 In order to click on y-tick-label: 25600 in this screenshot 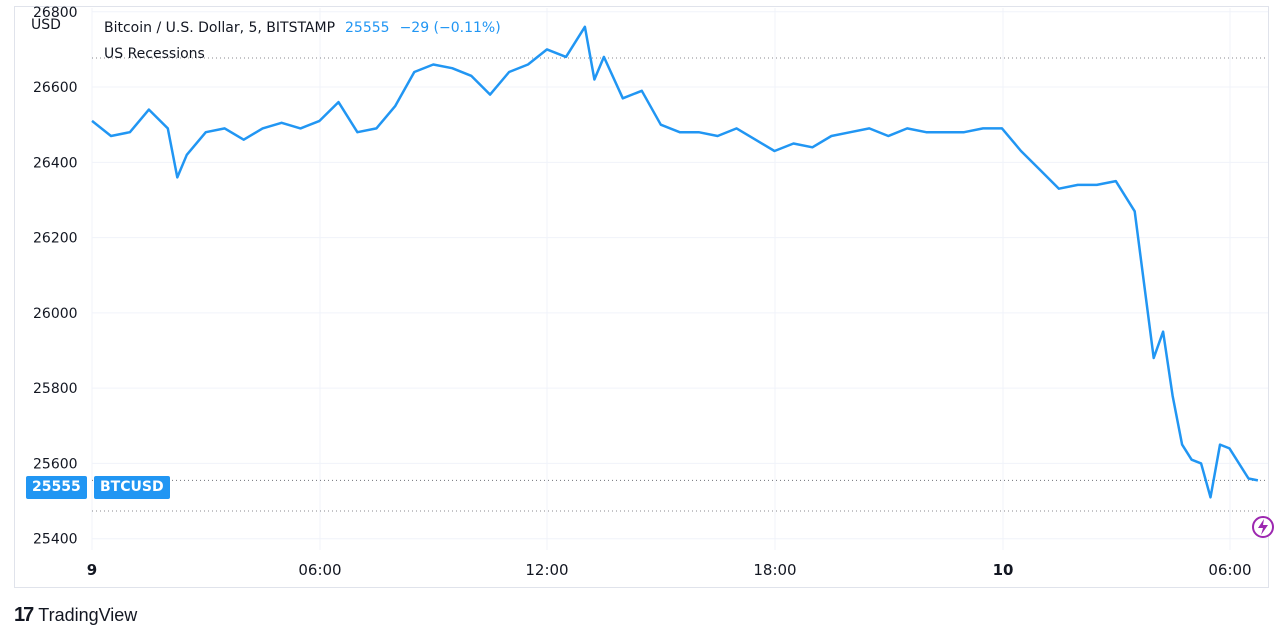, I will do `click(55, 464)`.